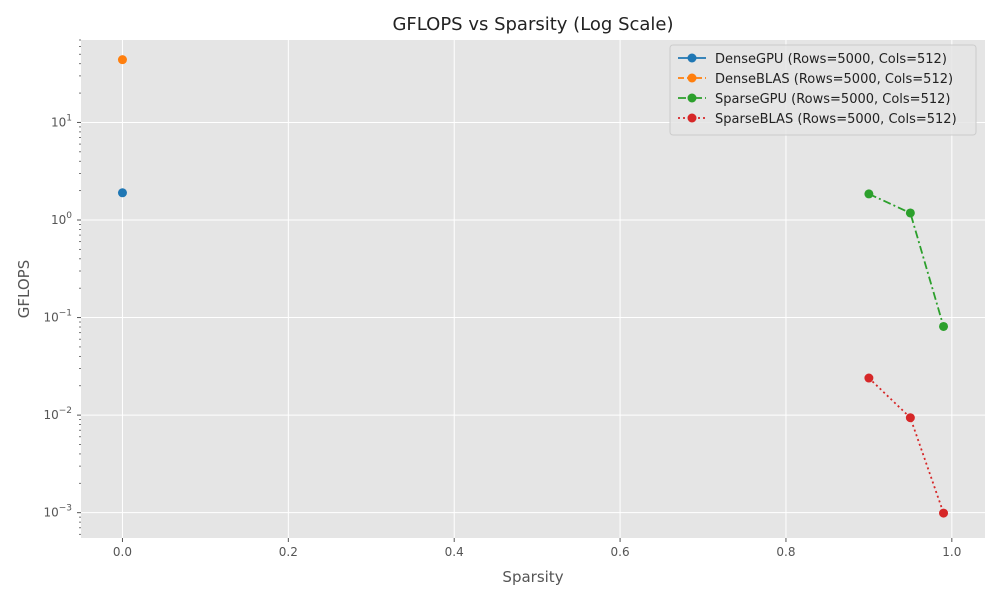  Describe the element at coordinates (532, 577) in the screenshot. I see `x-axis-label: Sparsity` at that location.